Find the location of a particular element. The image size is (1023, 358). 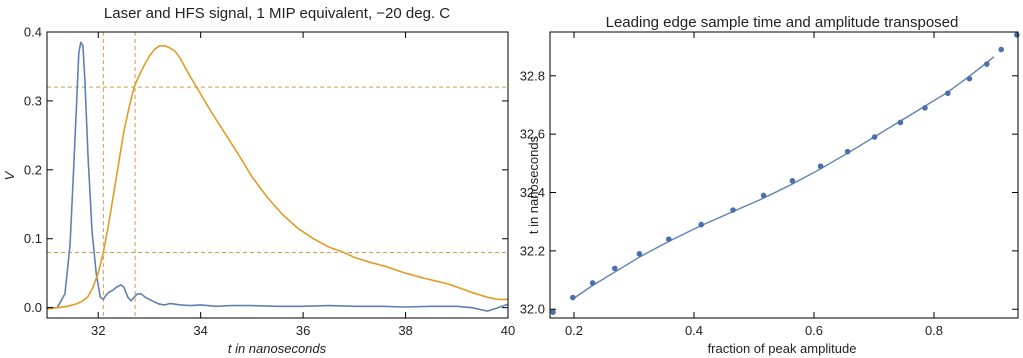

right-chart-xtick-label: 0.8 is located at coordinates (934, 330).